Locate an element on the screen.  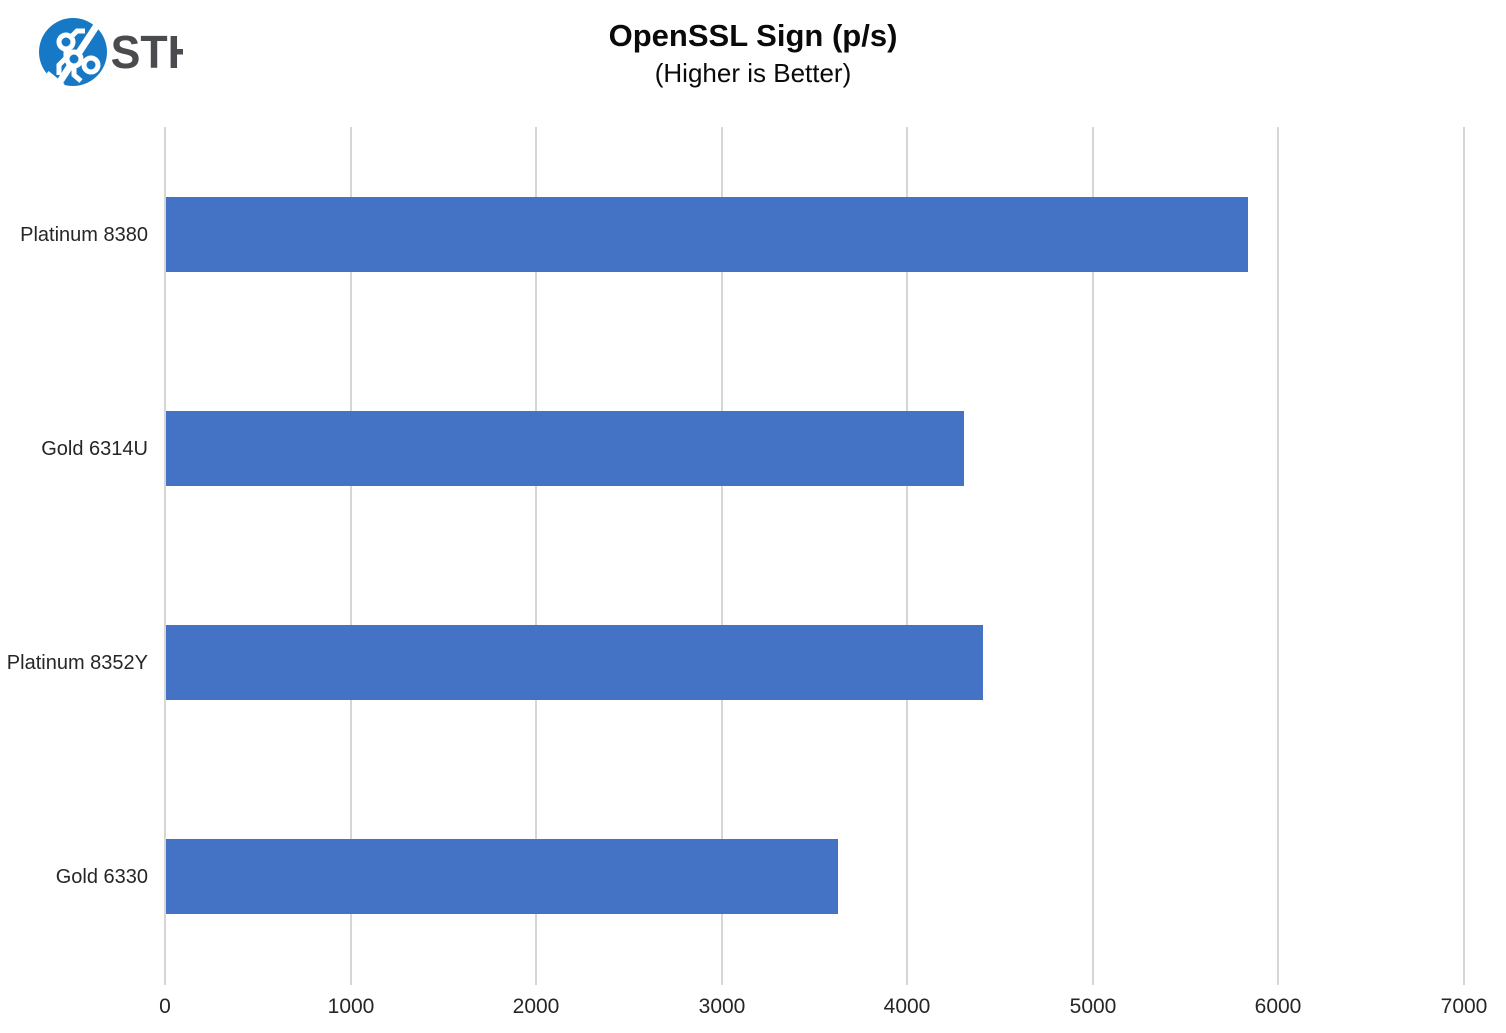
x-tick-label: 6000 is located at coordinates (1278, 1006).